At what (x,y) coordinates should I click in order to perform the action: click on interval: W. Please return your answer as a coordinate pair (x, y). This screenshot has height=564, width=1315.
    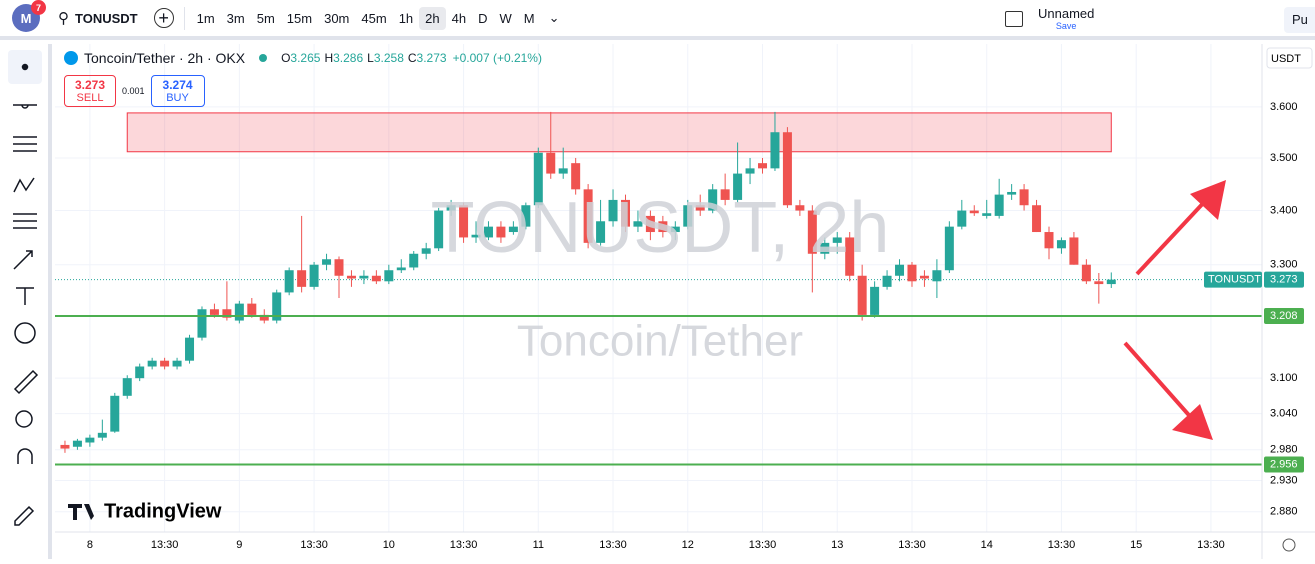
    Looking at the image, I should click on (505, 18).